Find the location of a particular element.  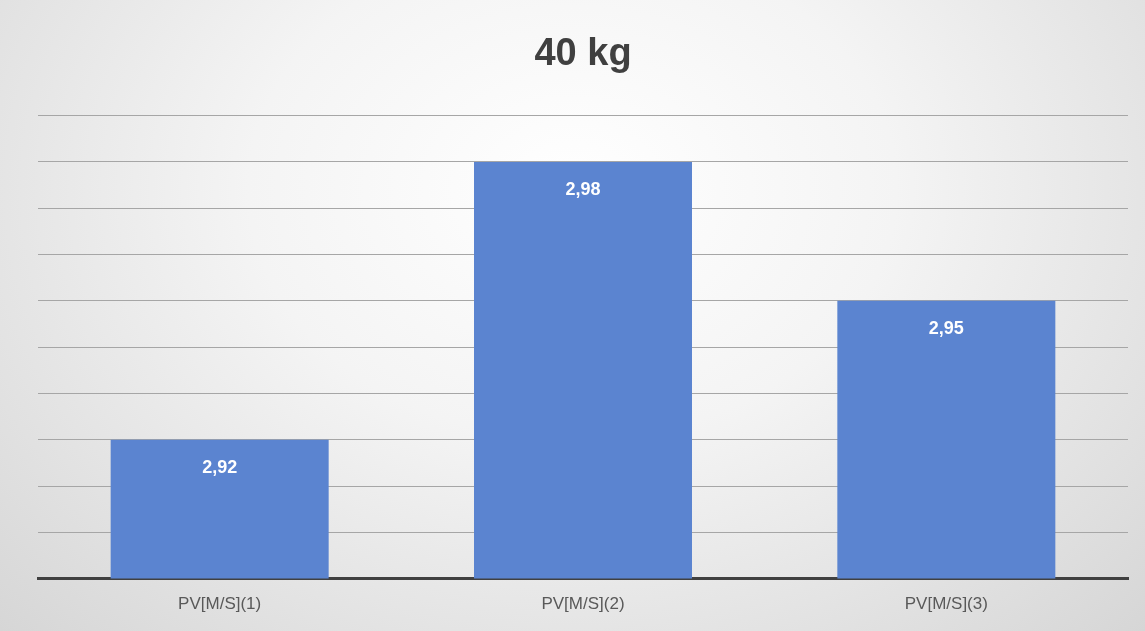

x-tick-label: PV[M/S](3) is located at coordinates (946, 604).